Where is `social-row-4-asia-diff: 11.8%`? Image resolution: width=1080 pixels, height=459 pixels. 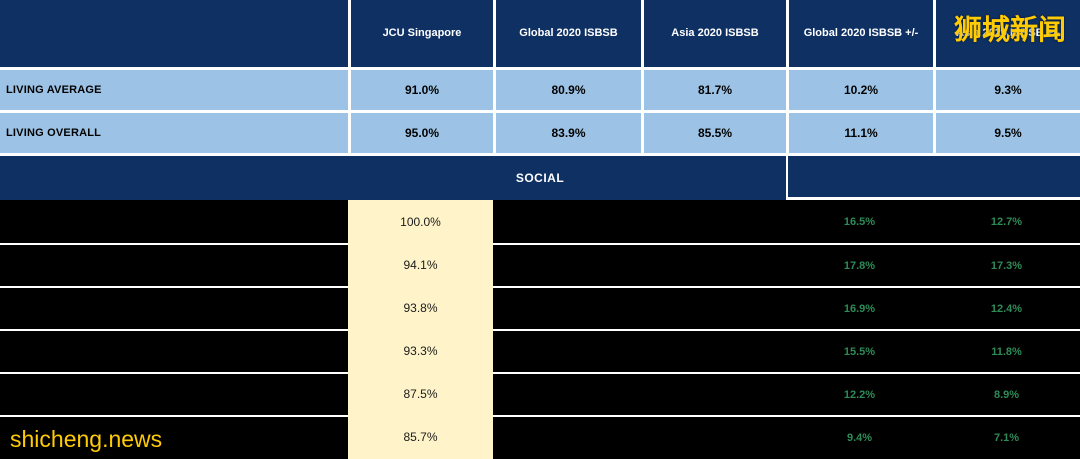 social-row-4-asia-diff: 11.8% is located at coordinates (1006, 350).